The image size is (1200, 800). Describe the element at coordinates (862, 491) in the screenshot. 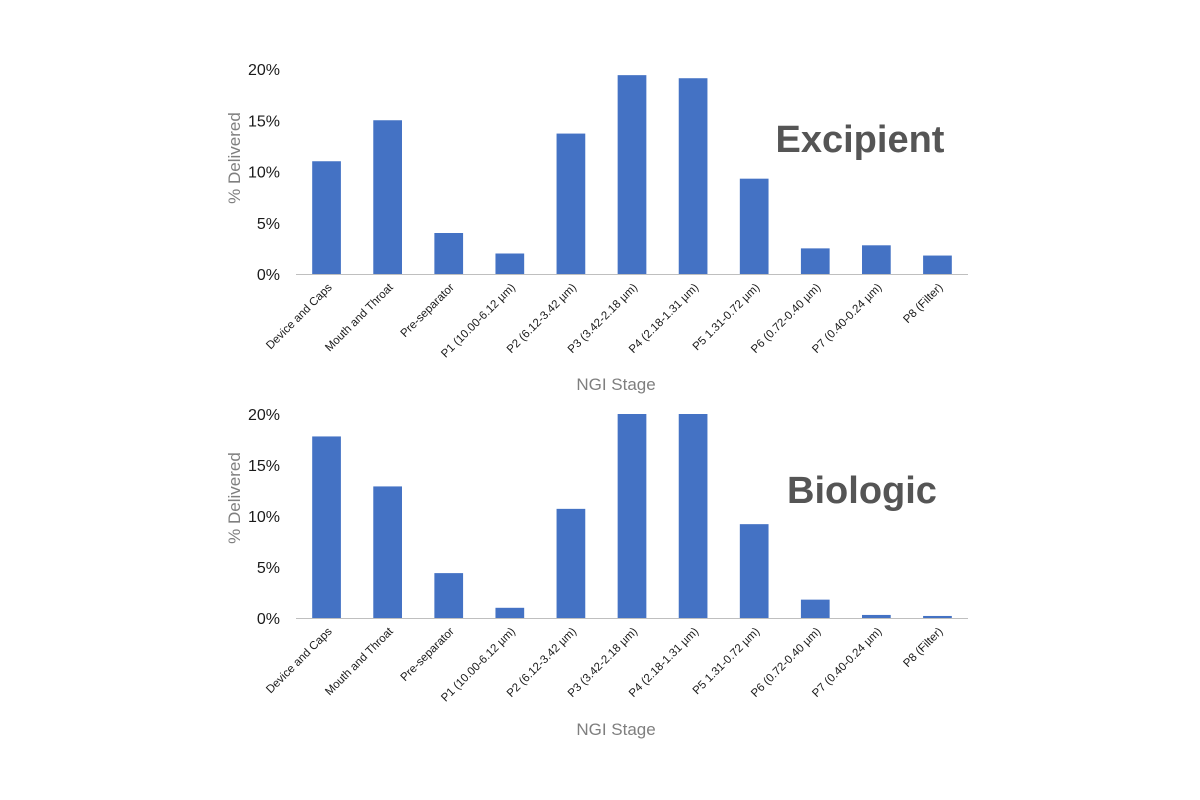

I see `panel-label: Biologic` at that location.